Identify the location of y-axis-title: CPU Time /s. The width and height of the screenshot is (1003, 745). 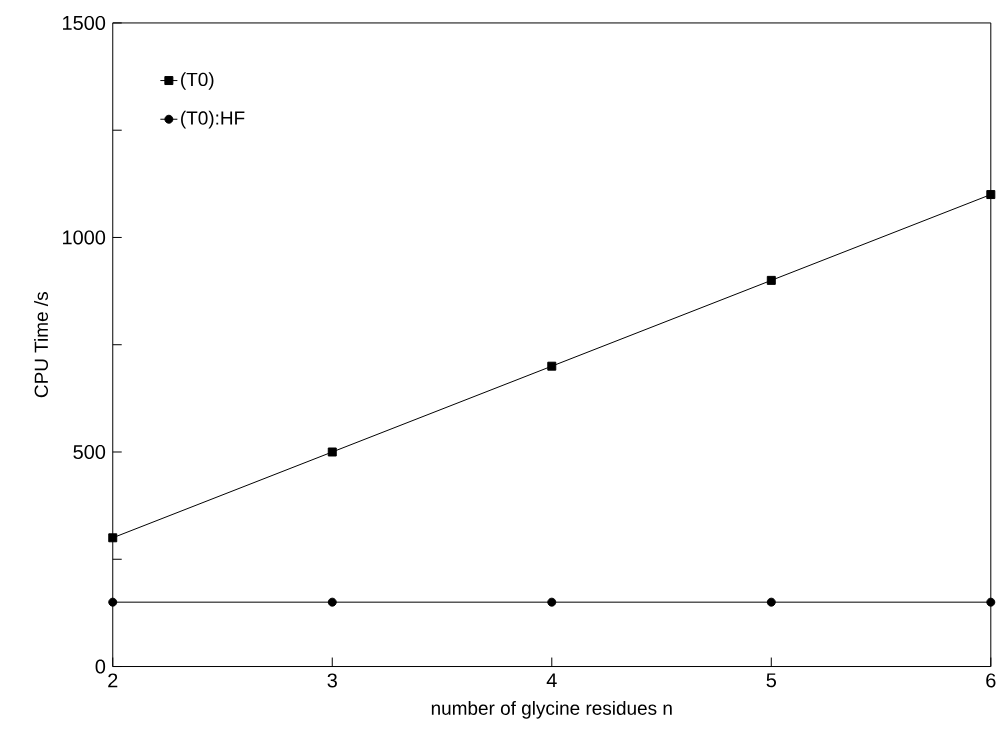
(41, 344).